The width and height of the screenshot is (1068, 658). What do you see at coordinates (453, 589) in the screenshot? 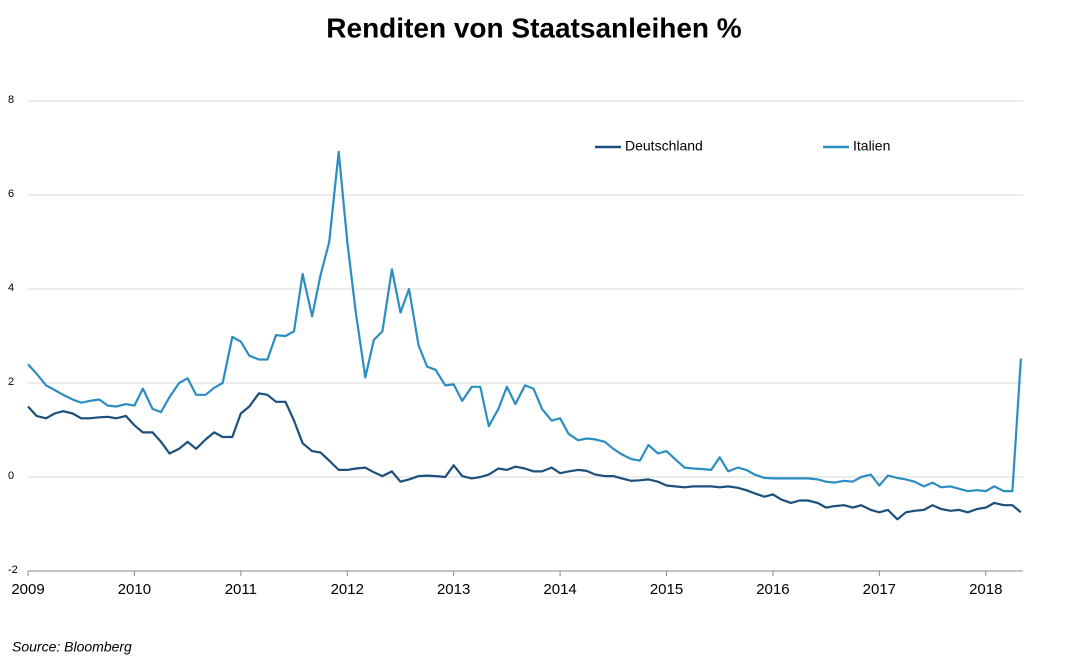
I see `x-tick-label: 2013` at bounding box center [453, 589].